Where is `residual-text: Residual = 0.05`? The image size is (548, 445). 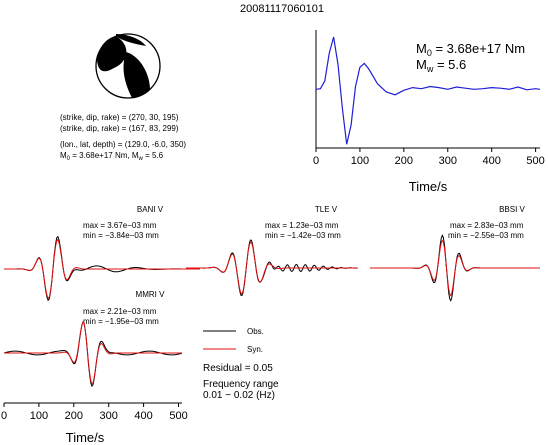 residual-text: Residual = 0.05 is located at coordinates (238, 368).